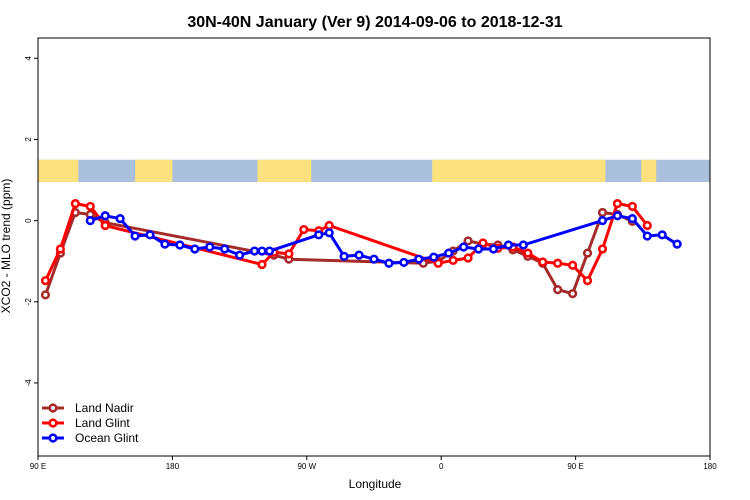  I want to click on legend-label: Land Glint, so click(102, 423).